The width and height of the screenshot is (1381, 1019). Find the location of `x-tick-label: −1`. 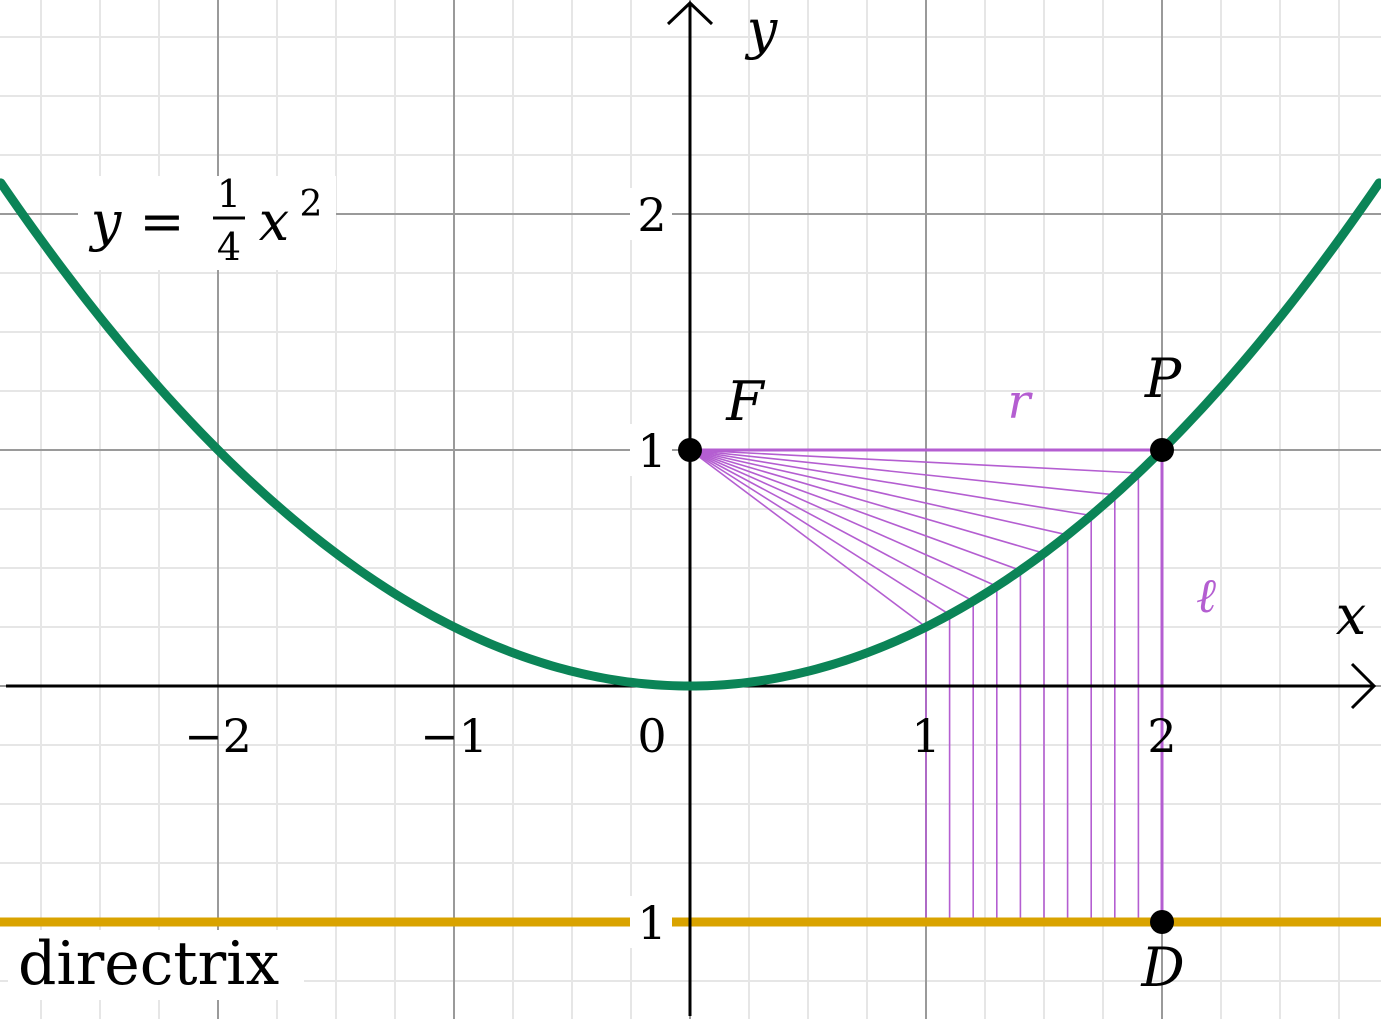

x-tick-label: −1 is located at coordinates (454, 736).